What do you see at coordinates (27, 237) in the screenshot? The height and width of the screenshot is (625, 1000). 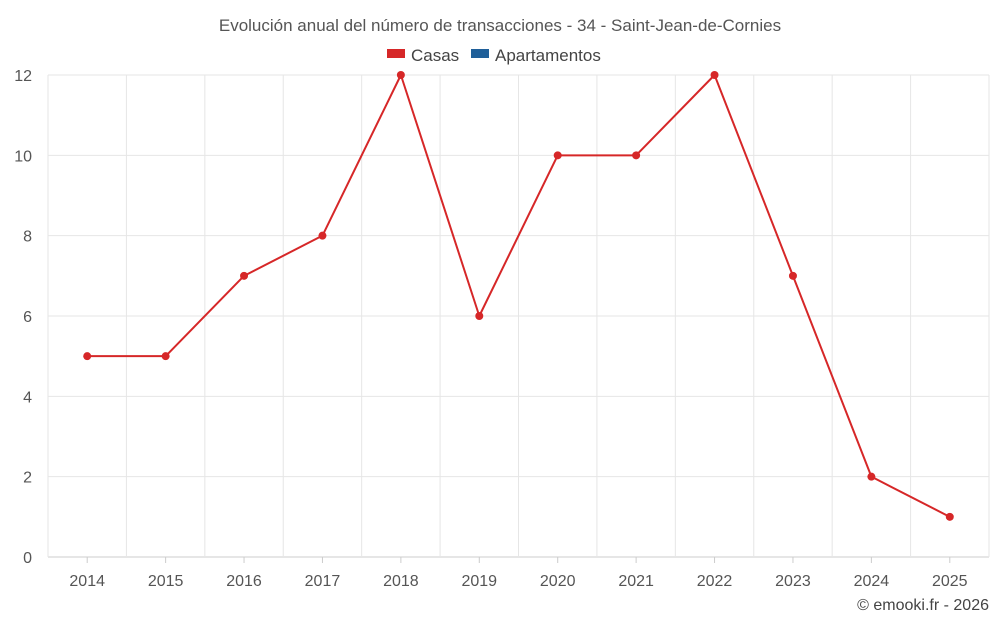 I see `y-tick-label: 8` at bounding box center [27, 237].